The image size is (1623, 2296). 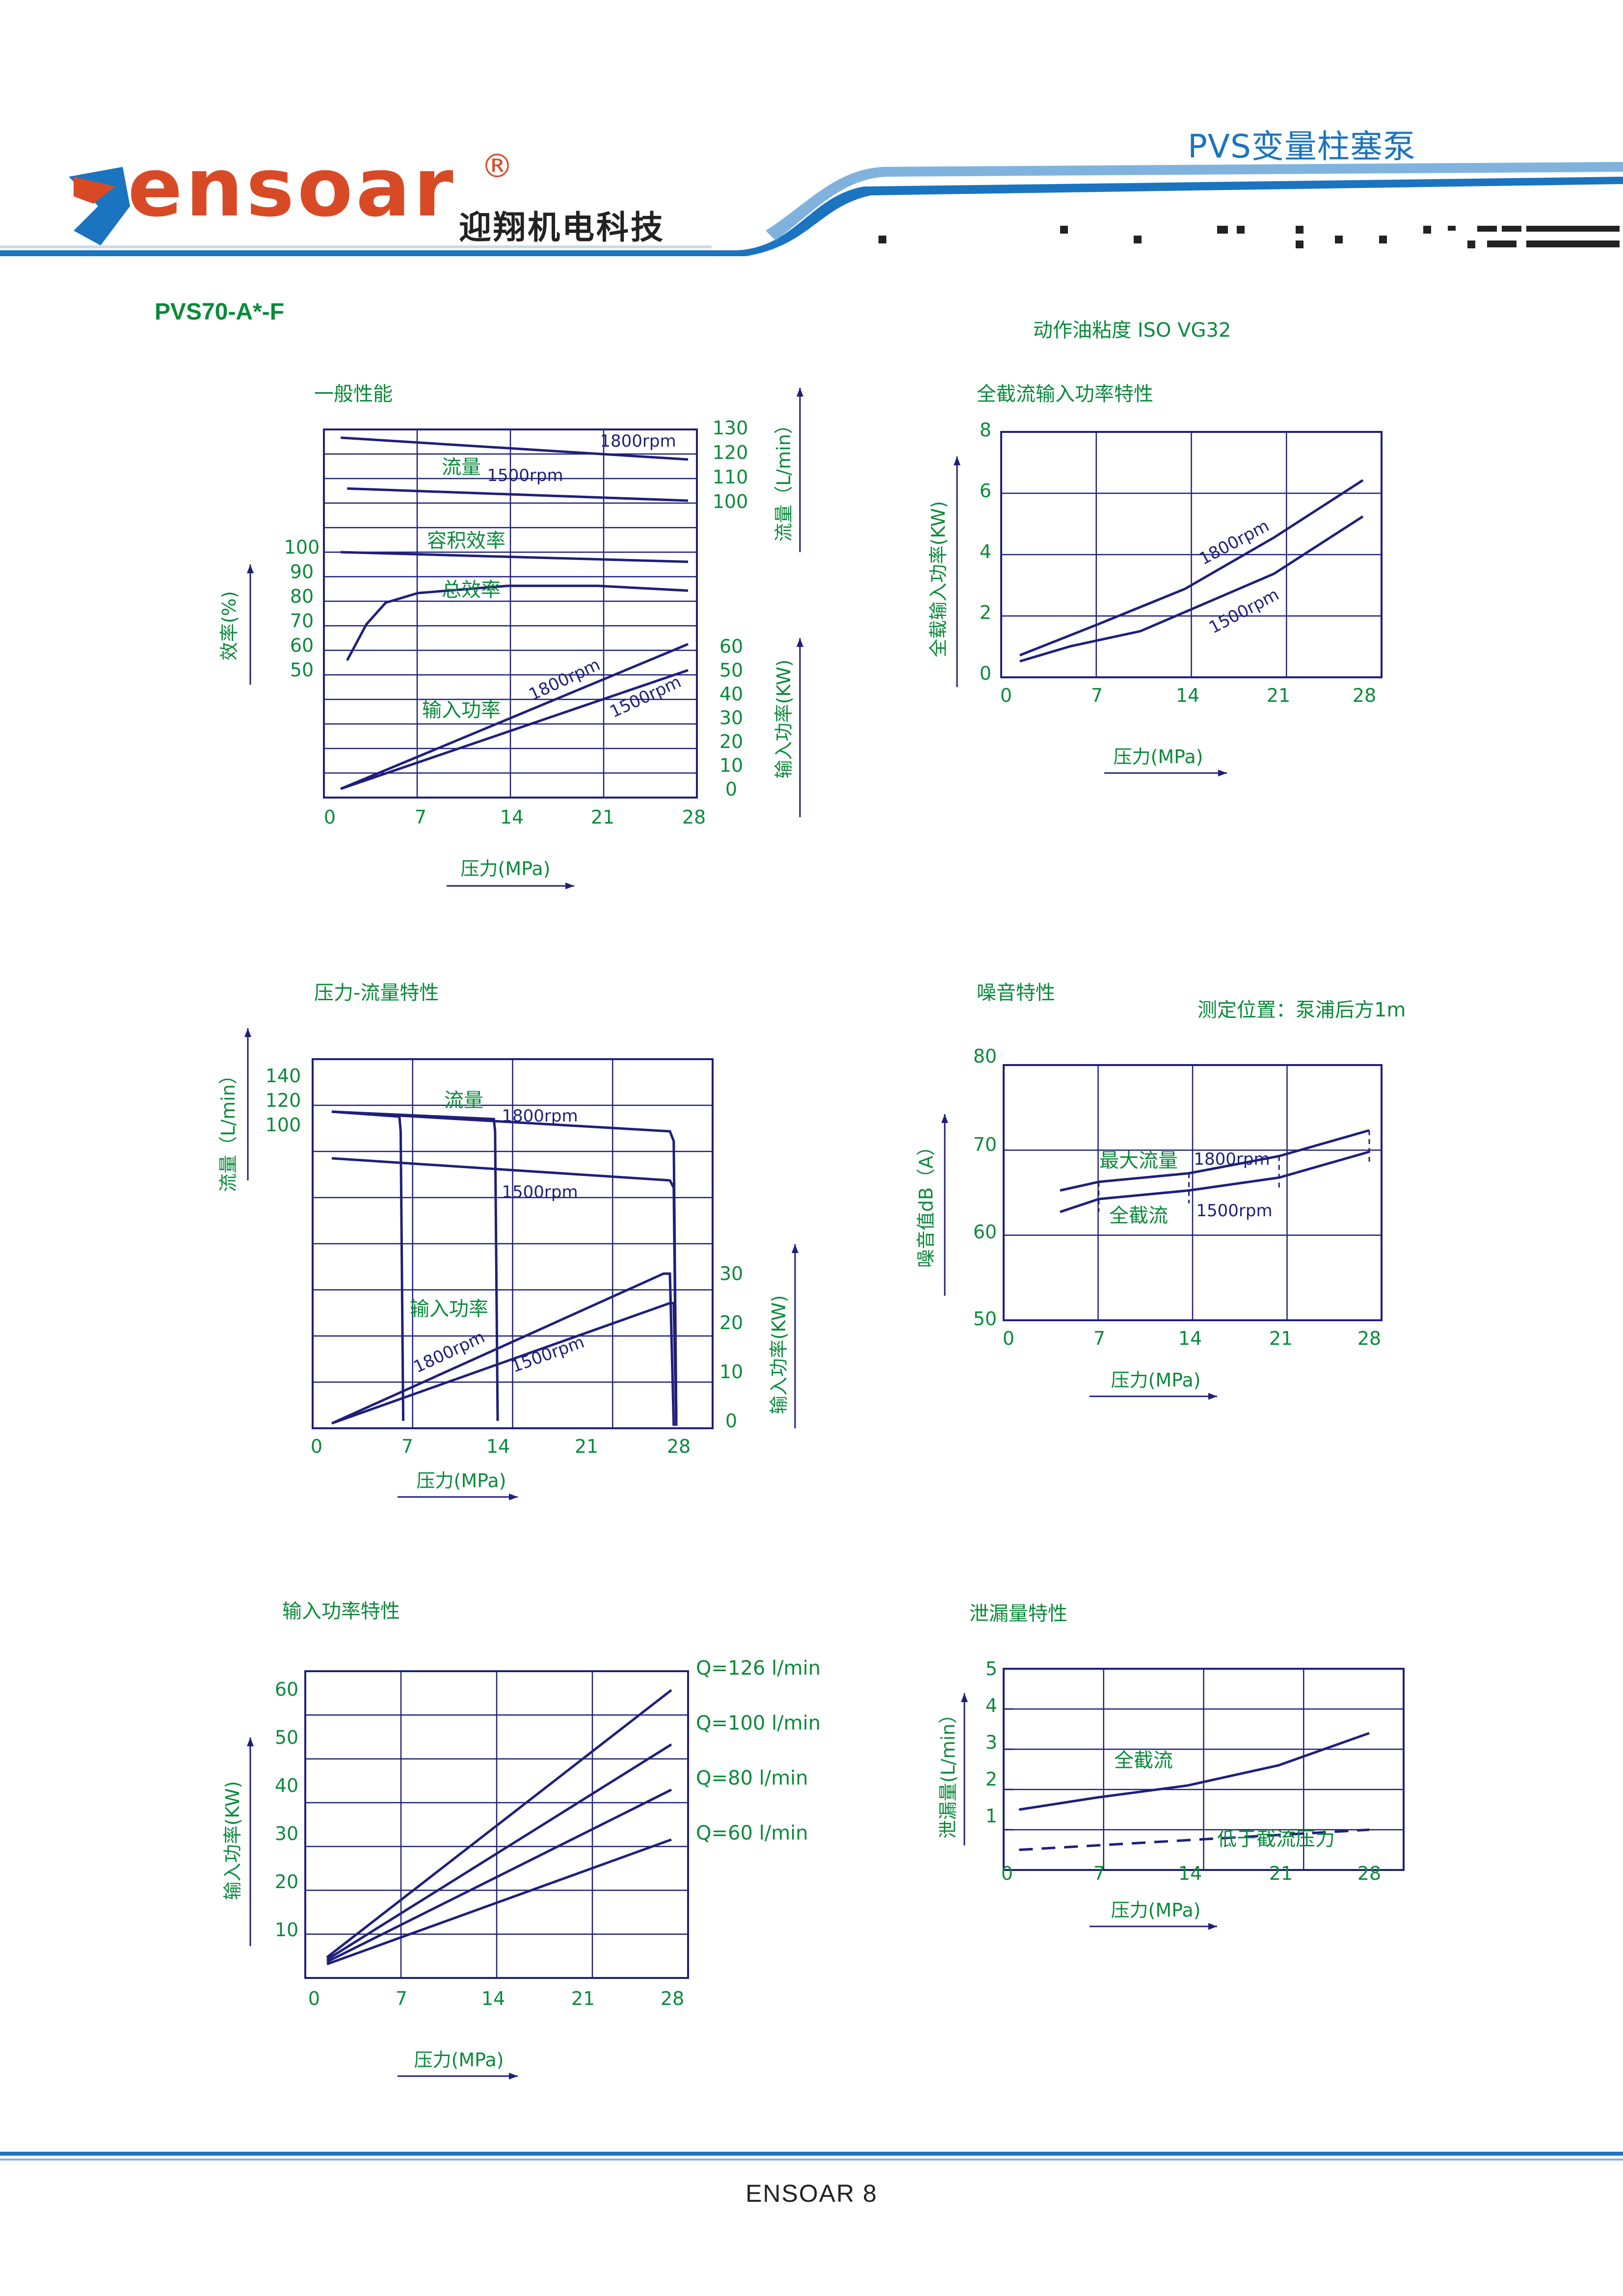 What do you see at coordinates (1212, 1396) in the screenshot?
I see `noise-x-arrow-head` at bounding box center [1212, 1396].